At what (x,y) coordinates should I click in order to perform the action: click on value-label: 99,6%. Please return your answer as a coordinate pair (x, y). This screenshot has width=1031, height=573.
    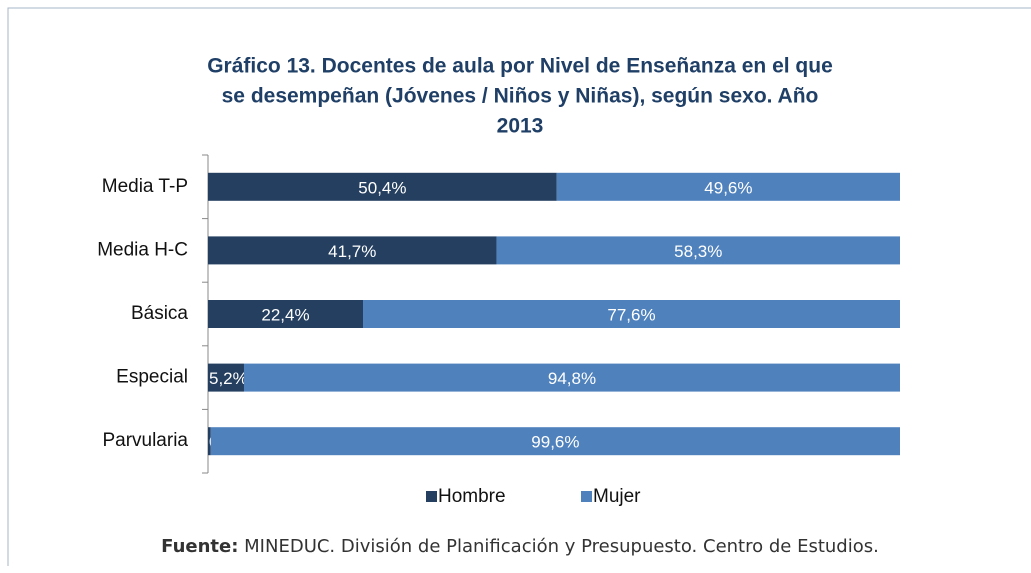
    Looking at the image, I should click on (555, 442).